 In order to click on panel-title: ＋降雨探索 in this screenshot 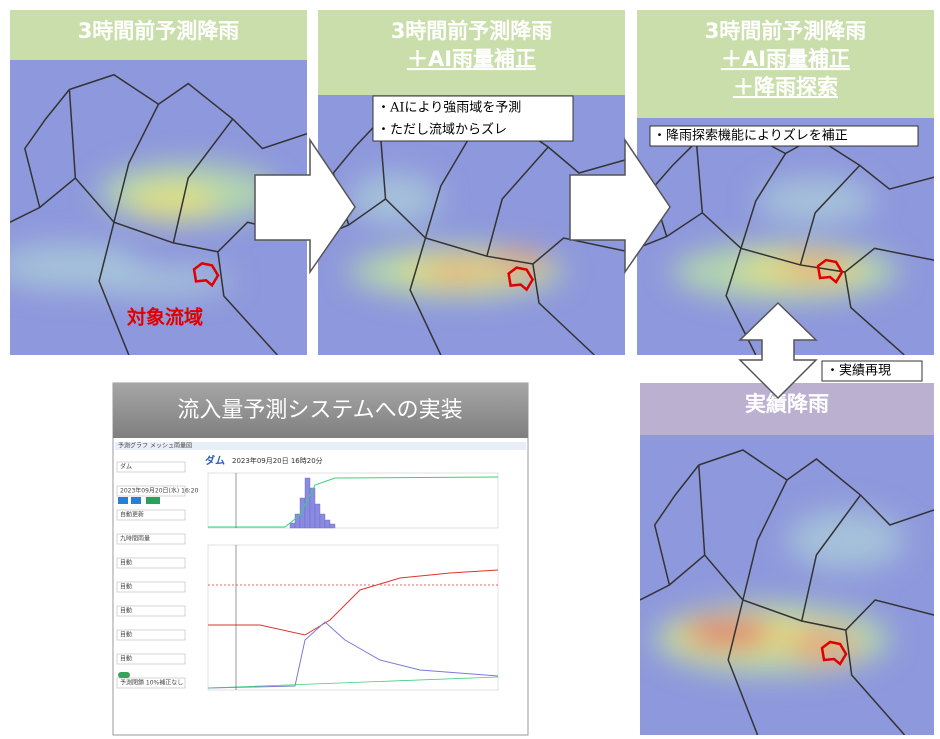, I will do `click(785, 87)`.